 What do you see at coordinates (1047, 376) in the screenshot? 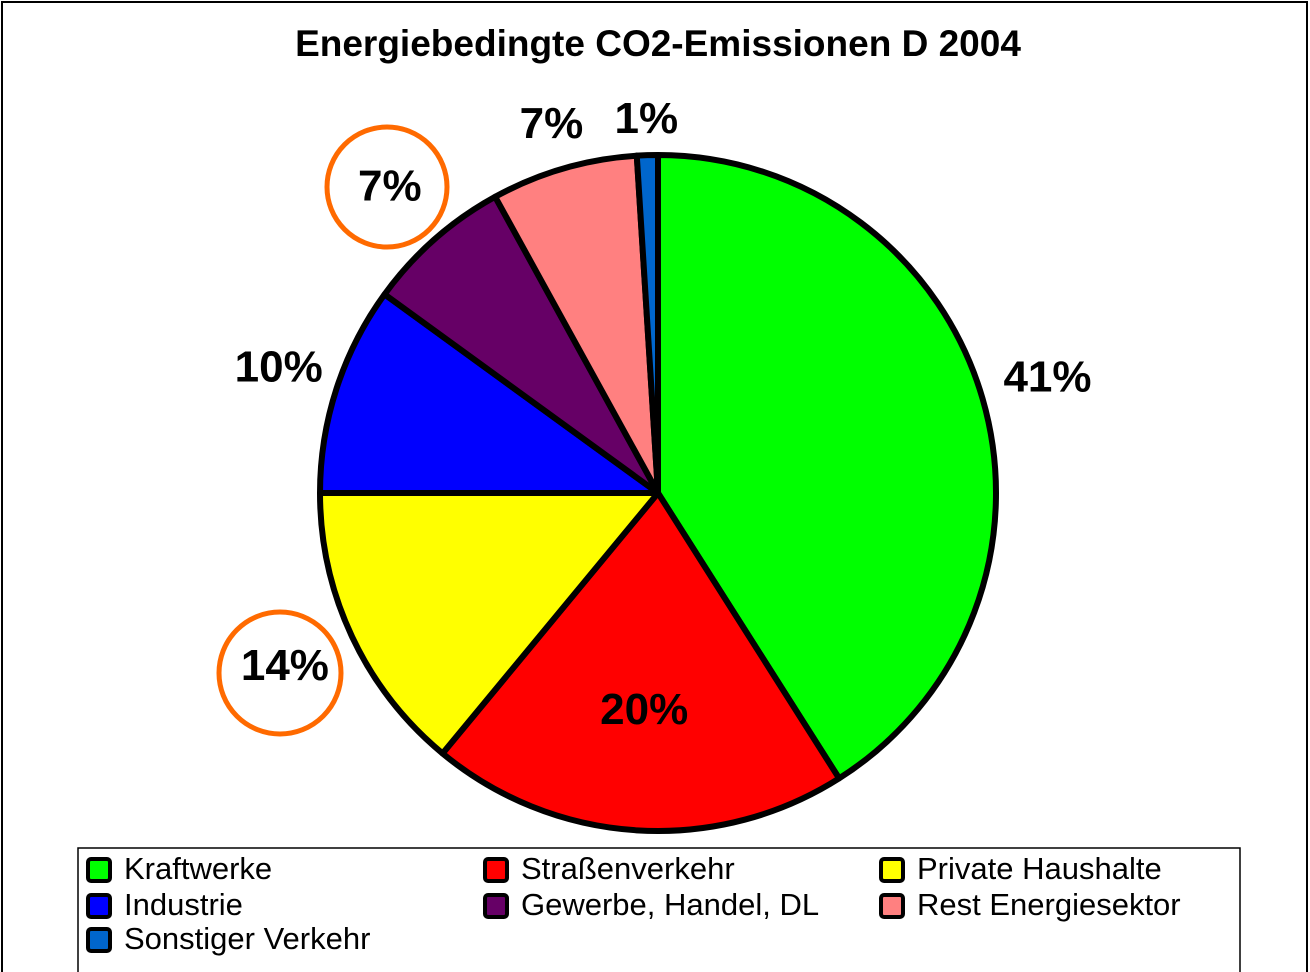
I see `value-label: 41%` at bounding box center [1047, 376].